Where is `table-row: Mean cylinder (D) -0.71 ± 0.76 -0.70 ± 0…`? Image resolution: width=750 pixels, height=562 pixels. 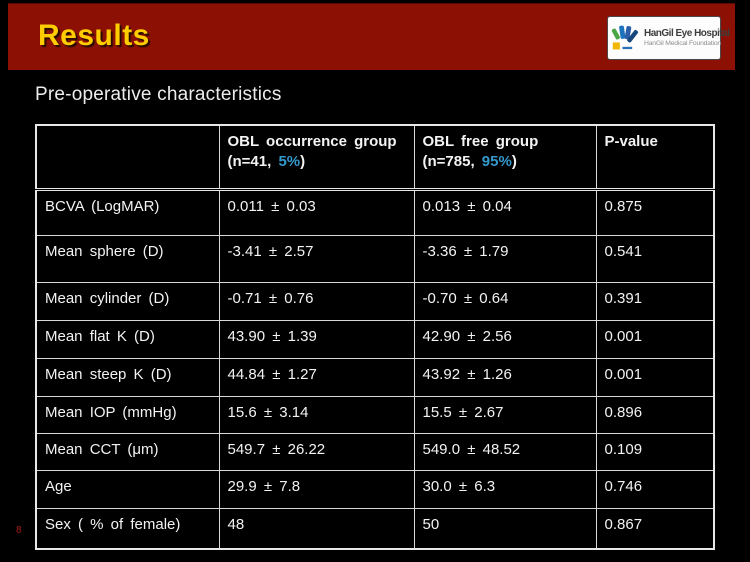 table-row: Mean cylinder (D) -0.71 ± 0.76 -0.70 ± 0… is located at coordinates (375, 301).